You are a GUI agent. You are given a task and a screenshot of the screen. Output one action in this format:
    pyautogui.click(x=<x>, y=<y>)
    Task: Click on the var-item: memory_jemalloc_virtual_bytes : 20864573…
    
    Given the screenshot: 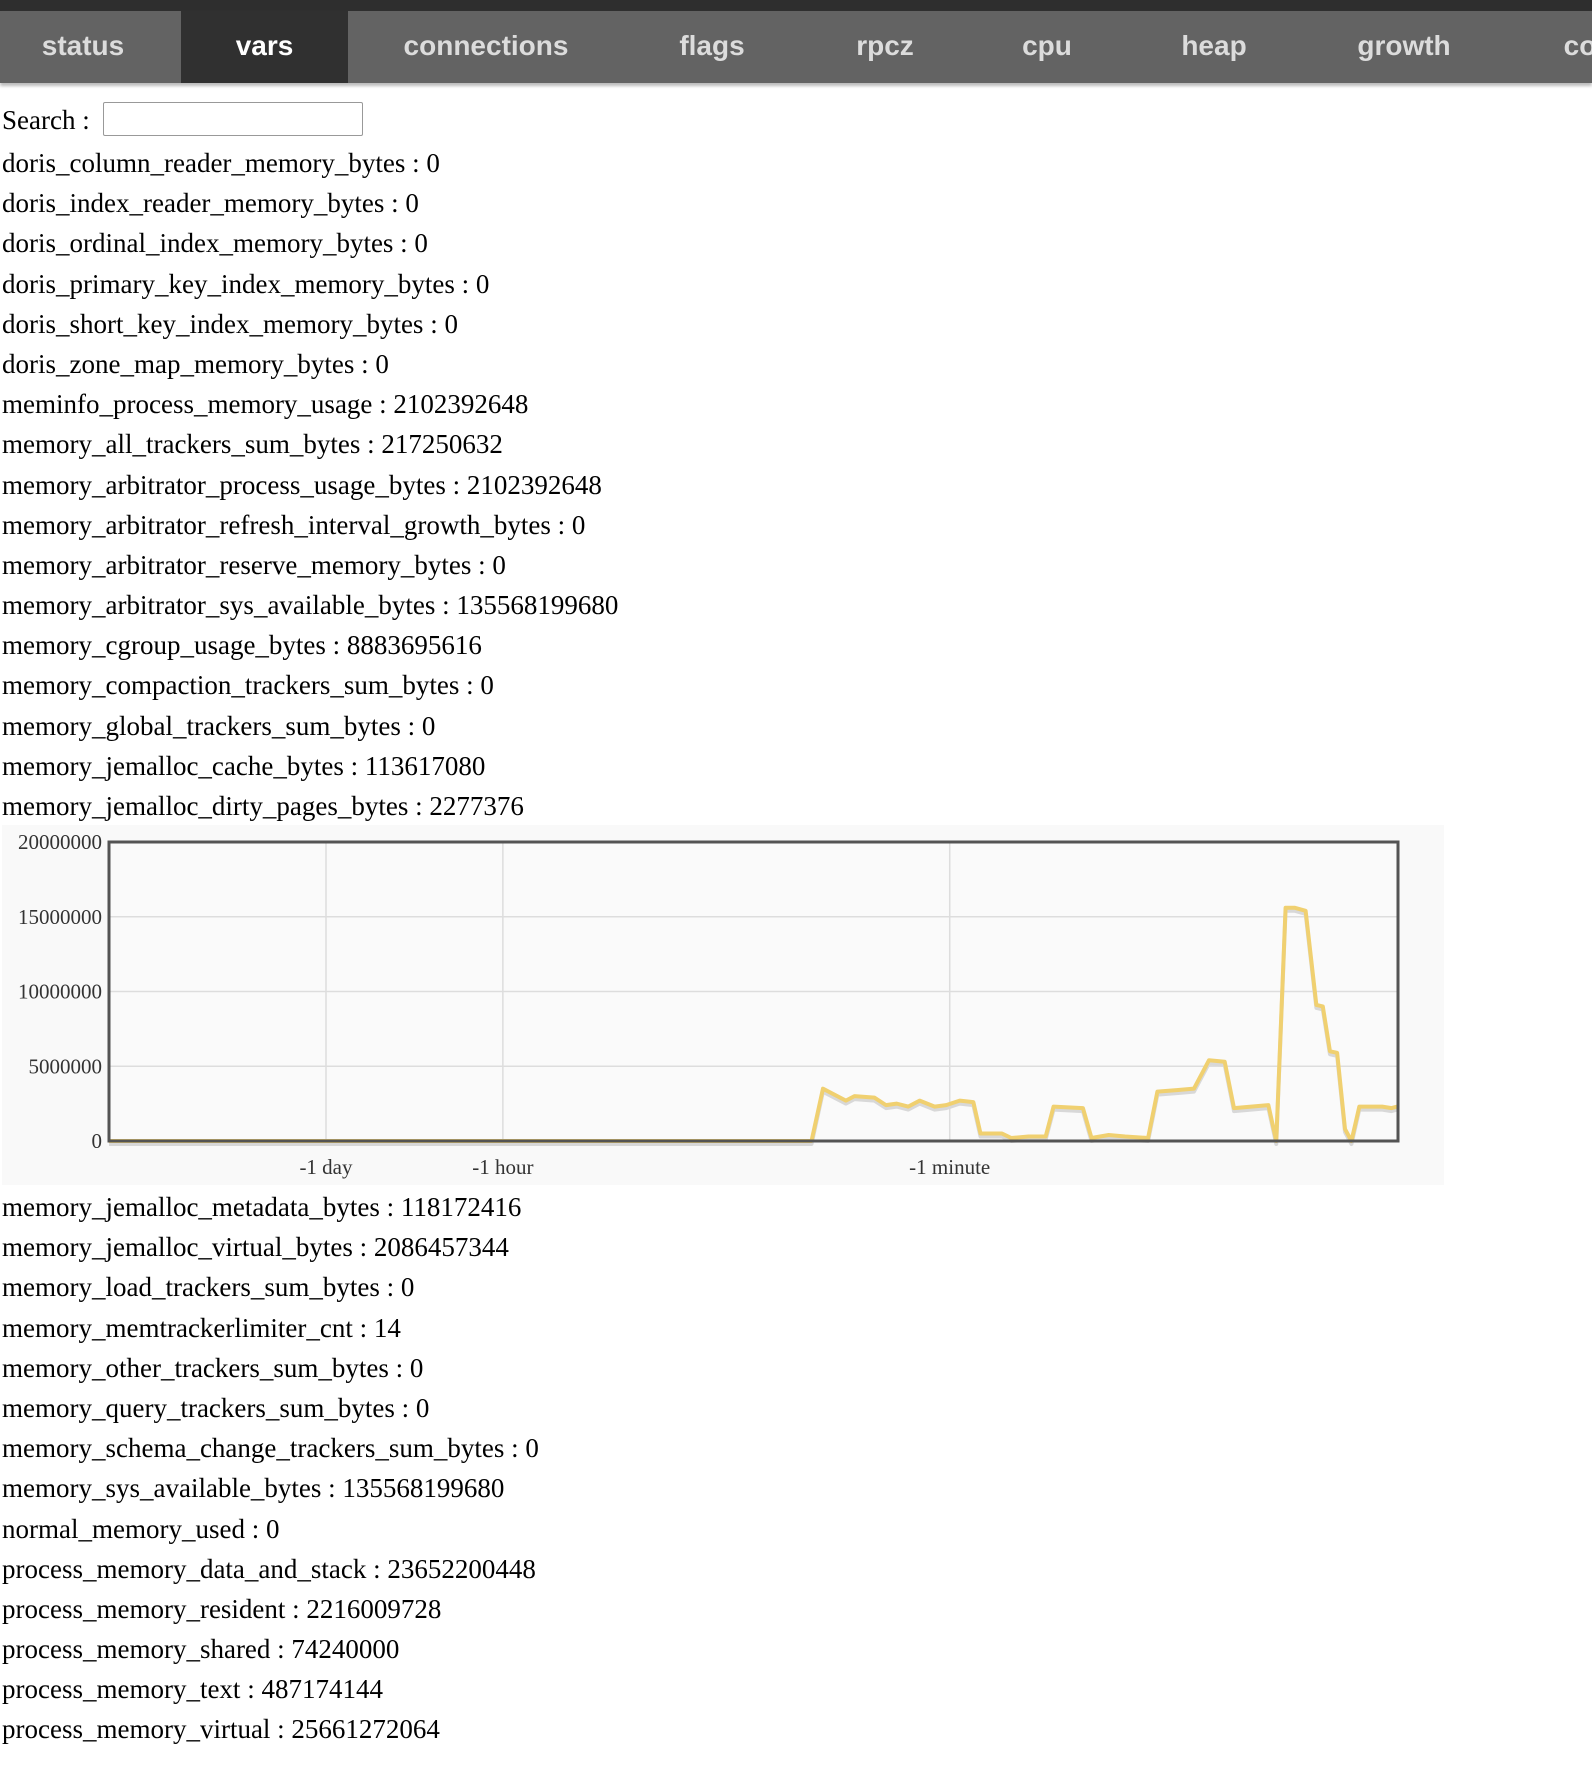 What is the action you would take?
    pyautogui.click(x=255, y=1247)
    